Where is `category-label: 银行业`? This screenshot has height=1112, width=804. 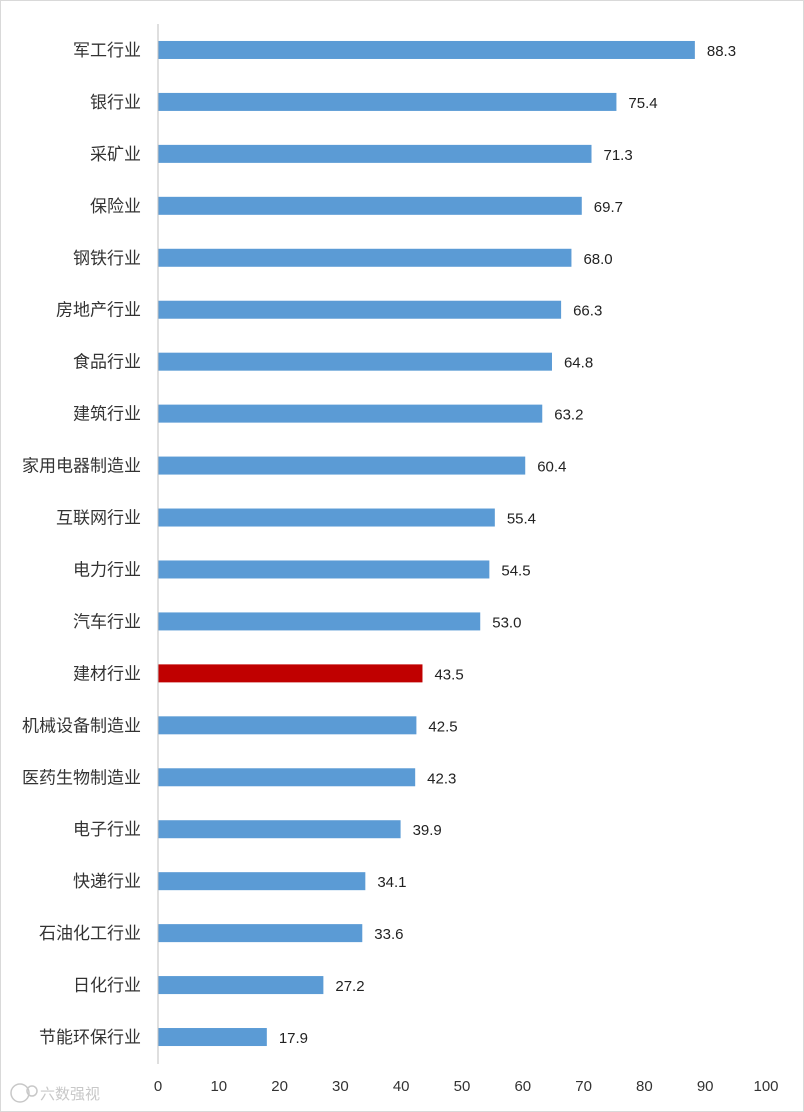
category-label: 银行业 is located at coordinates (115, 103).